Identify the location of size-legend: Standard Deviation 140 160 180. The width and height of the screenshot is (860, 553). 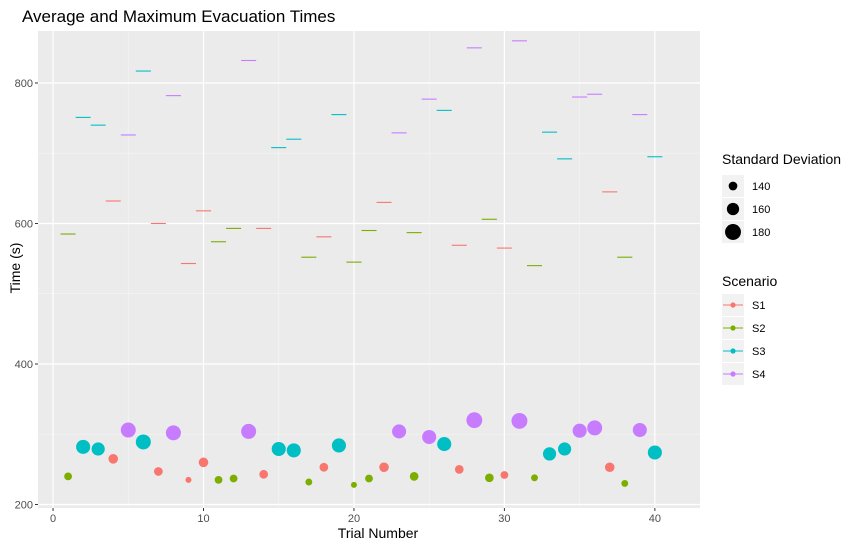
(781, 197).